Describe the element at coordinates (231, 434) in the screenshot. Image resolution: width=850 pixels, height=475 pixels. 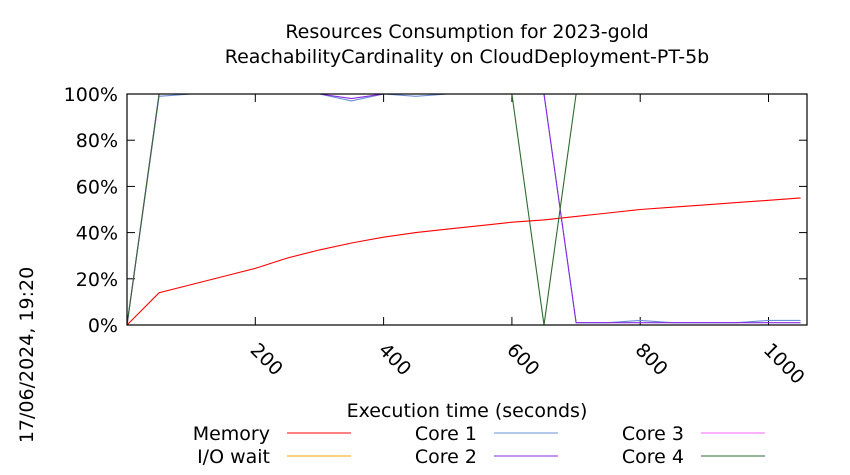
I see `legend-label-memory: Memory` at that location.